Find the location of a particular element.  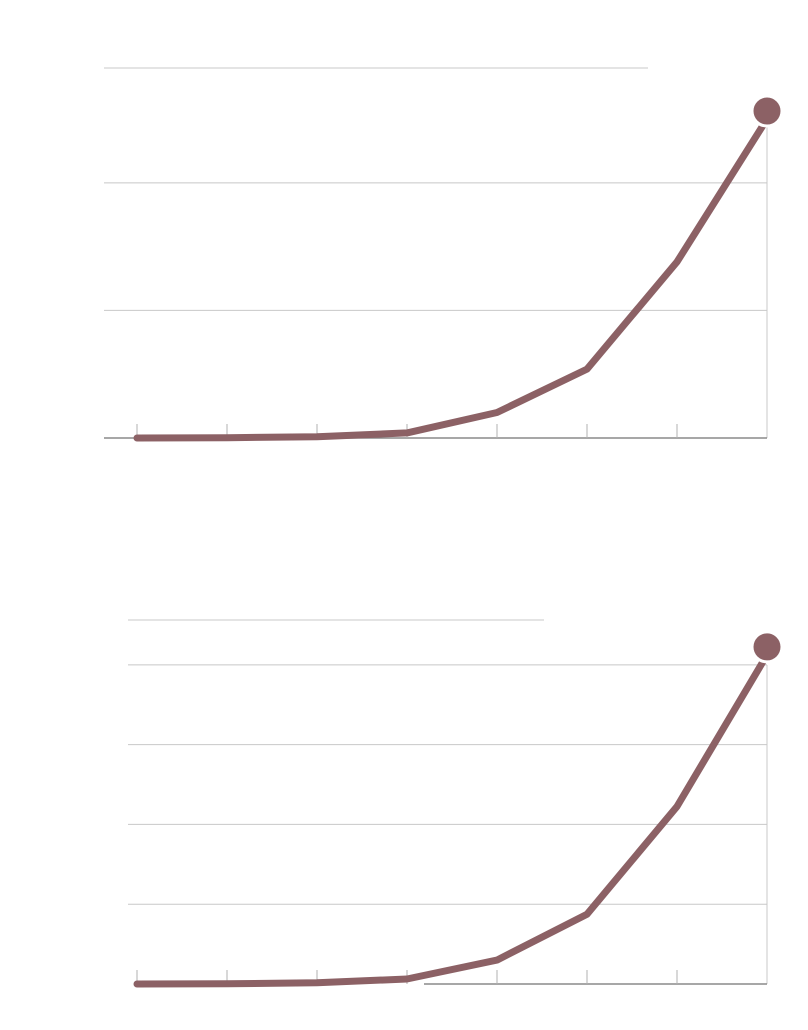

chart-1-end-marker is located at coordinates (767, 111).